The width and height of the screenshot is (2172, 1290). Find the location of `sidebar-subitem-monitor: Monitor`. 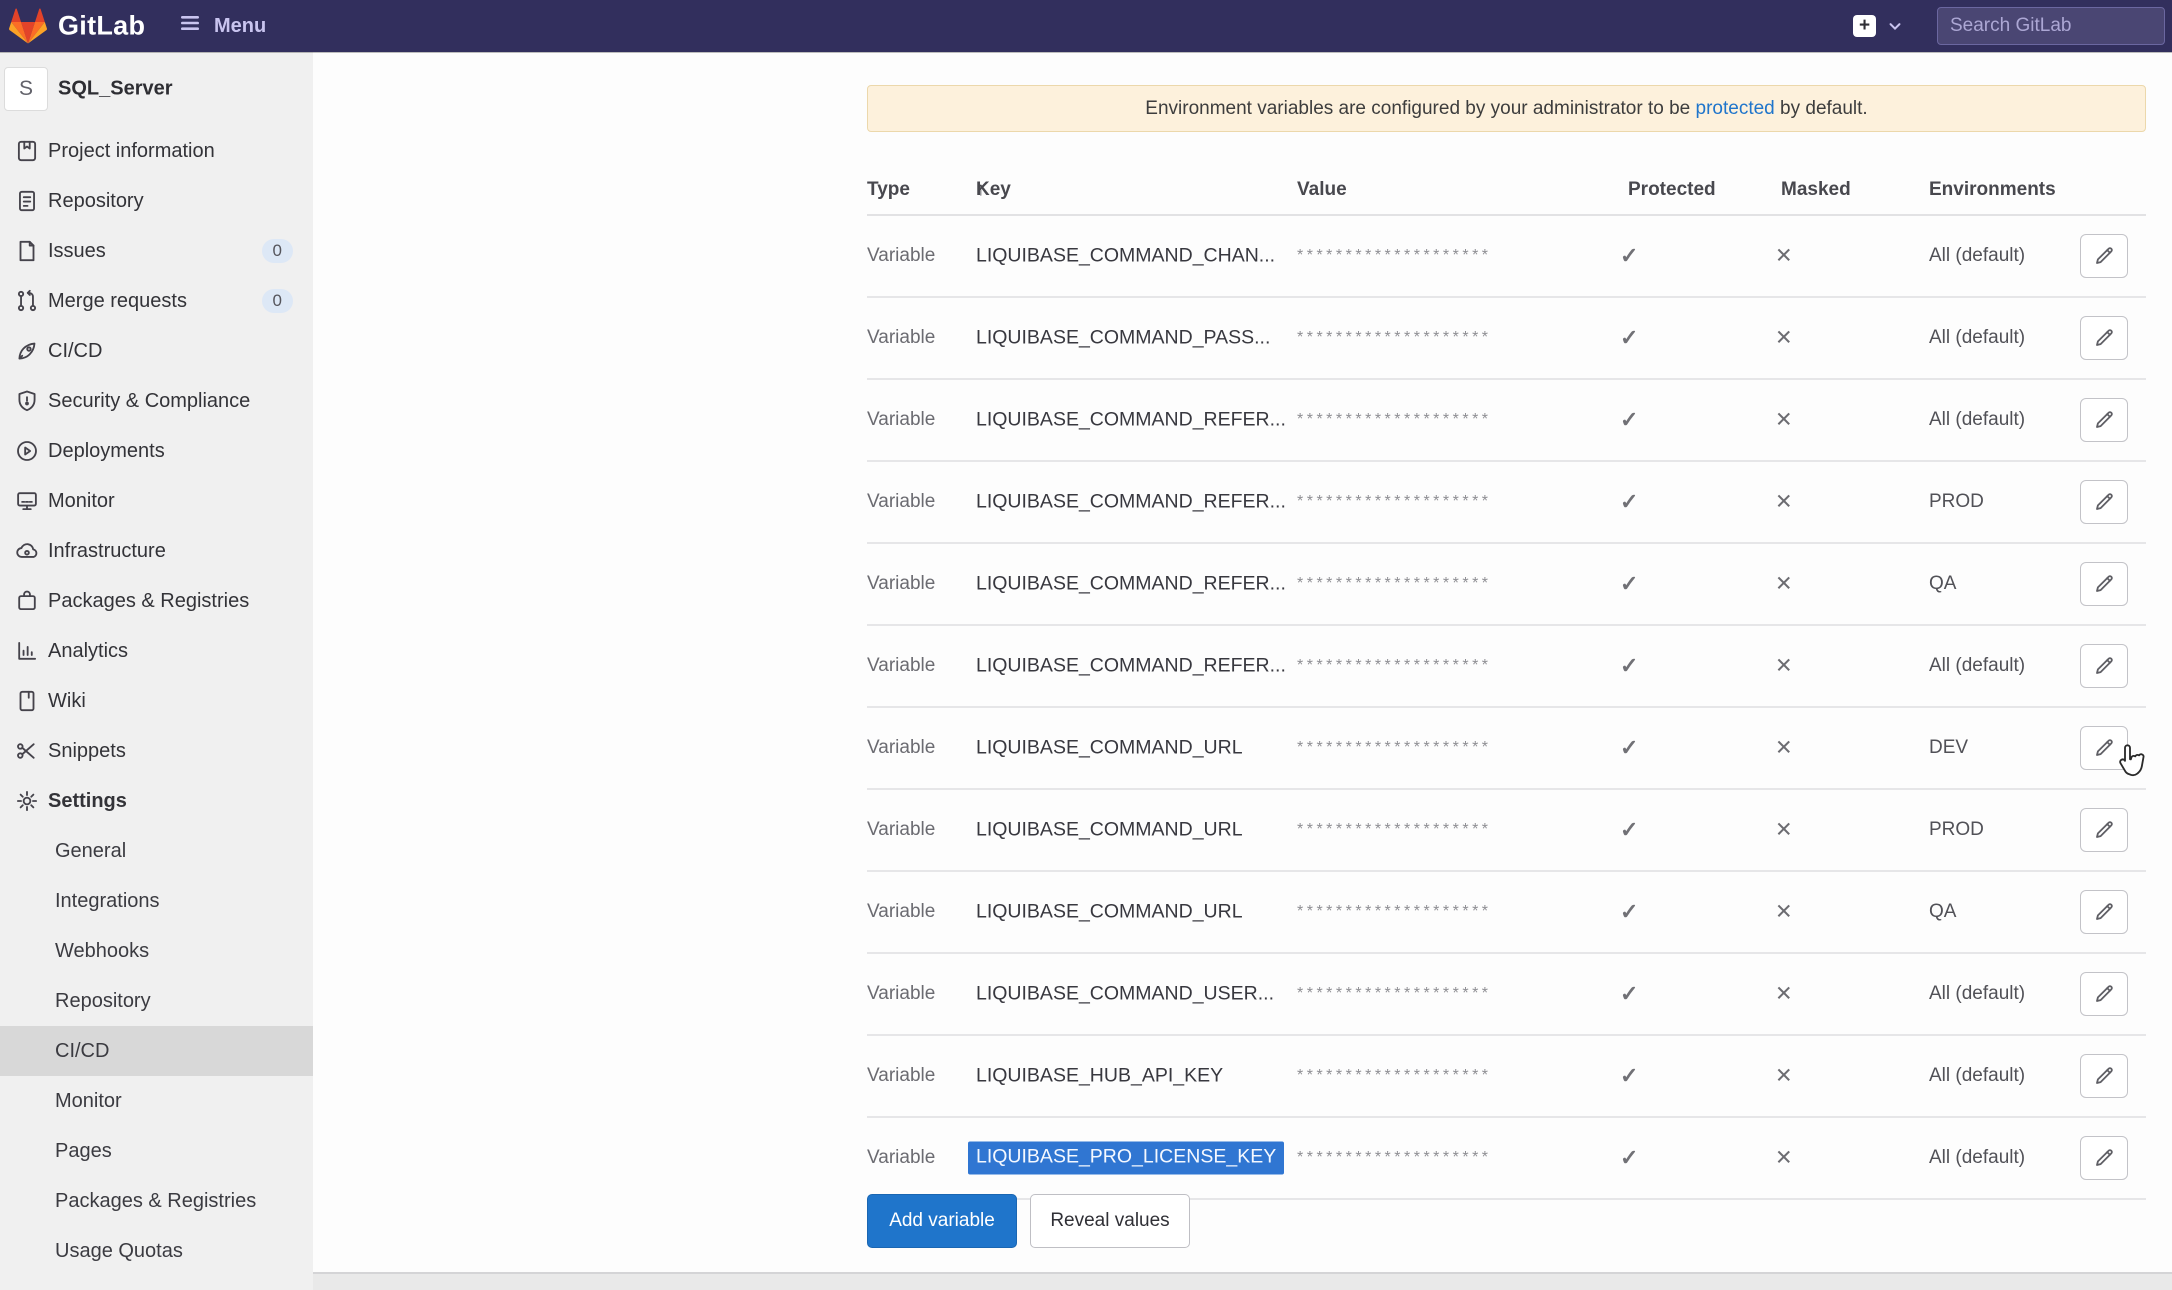

sidebar-subitem-monitor: Monitor is located at coordinates (156, 1101).